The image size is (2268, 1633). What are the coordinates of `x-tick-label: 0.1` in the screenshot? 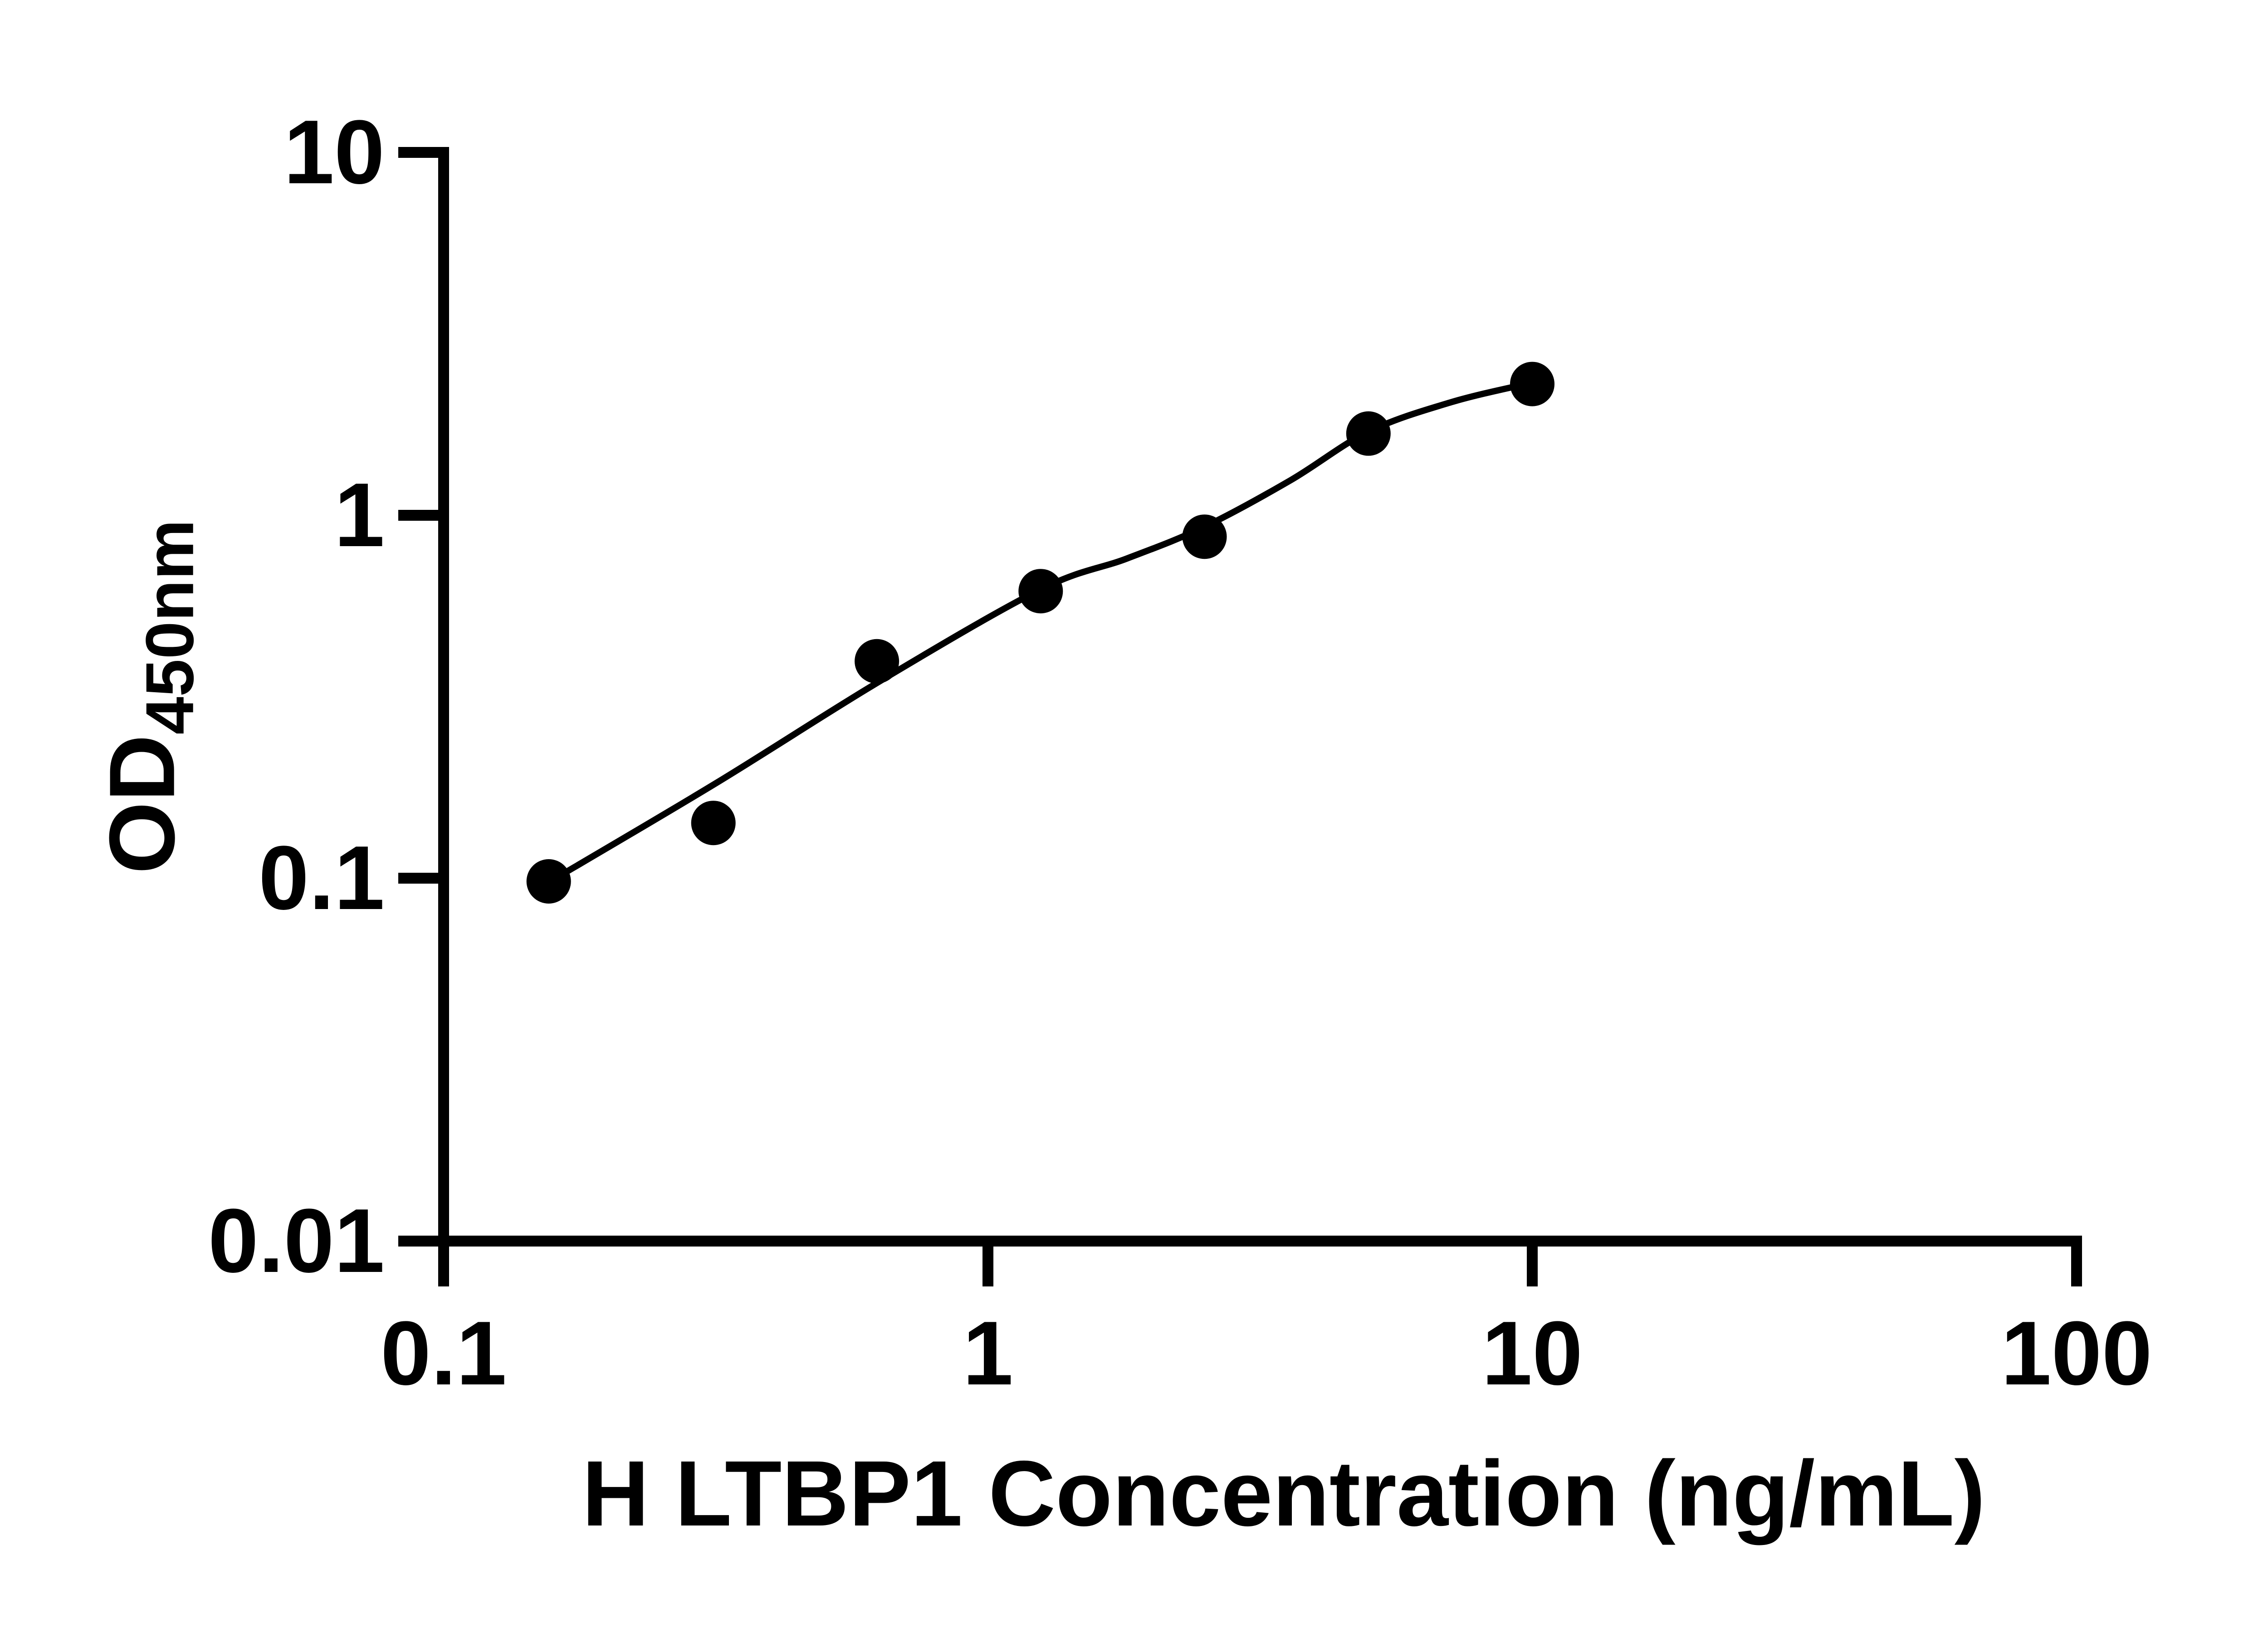 It's located at (443, 1353).